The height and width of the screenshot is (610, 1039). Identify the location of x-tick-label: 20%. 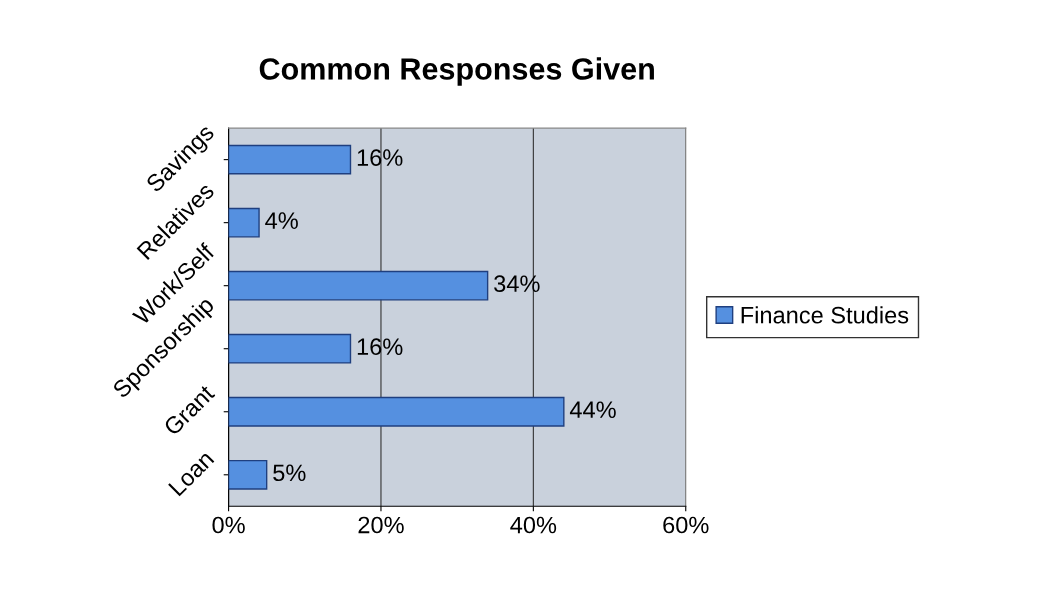
(381, 525).